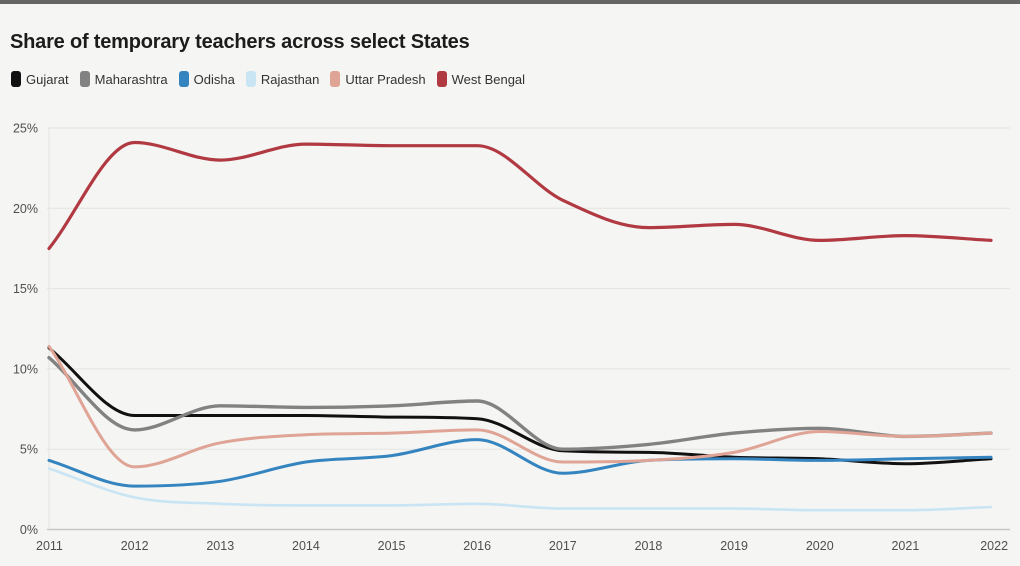 The width and height of the screenshot is (1020, 566). I want to click on legend-item-uttar-pradesh: Uttar Pradesh, so click(378, 79).